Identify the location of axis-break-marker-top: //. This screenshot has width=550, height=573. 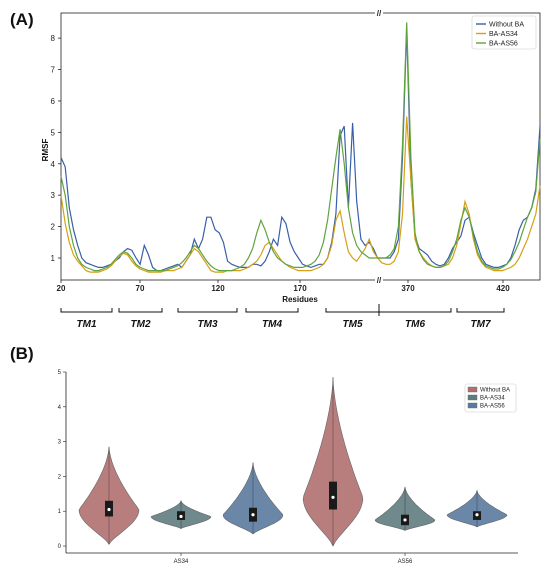
(379, 13).